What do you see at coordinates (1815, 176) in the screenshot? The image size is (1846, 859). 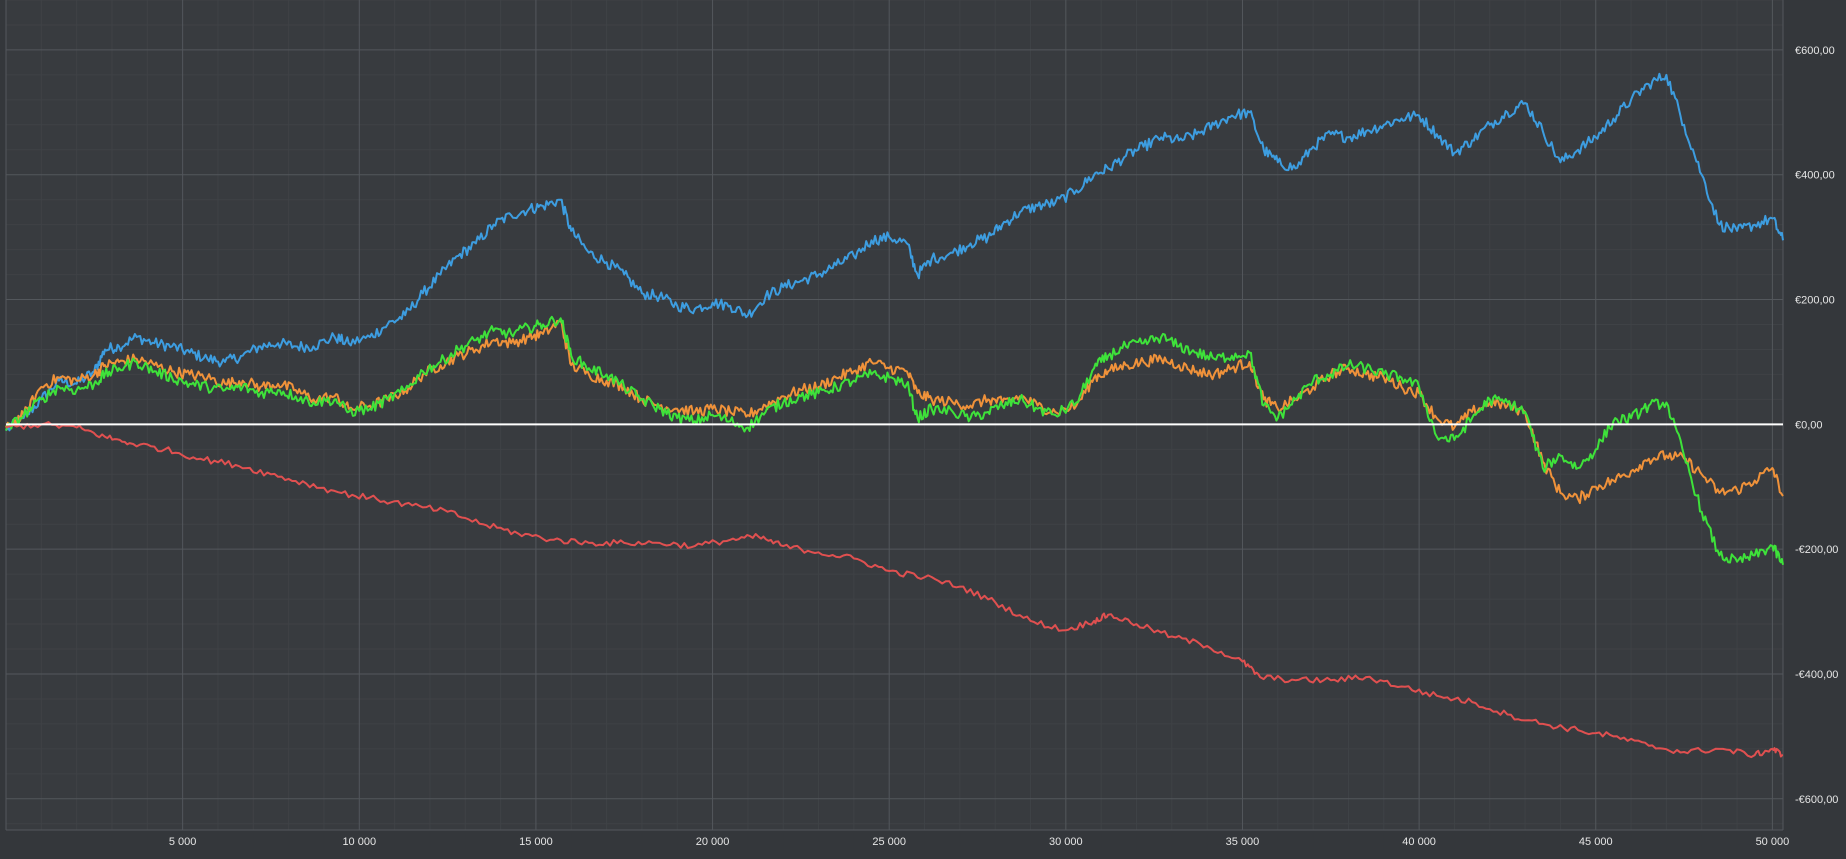 I see `y-tick-label: €400,00` at bounding box center [1815, 176].